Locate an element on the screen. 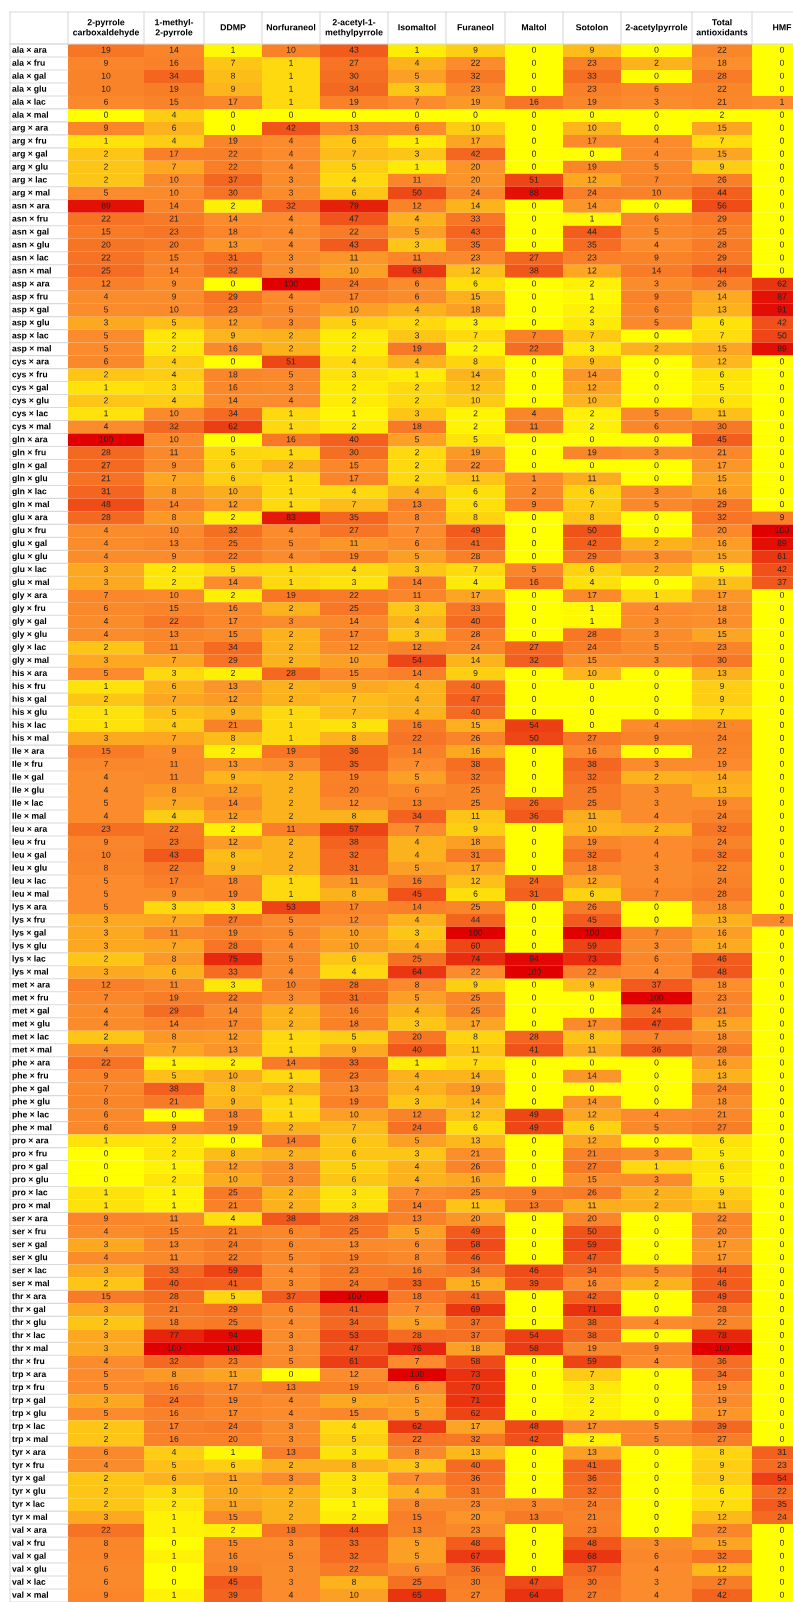 The image size is (793, 1602). data-label: 35 is located at coordinates (475, 244).